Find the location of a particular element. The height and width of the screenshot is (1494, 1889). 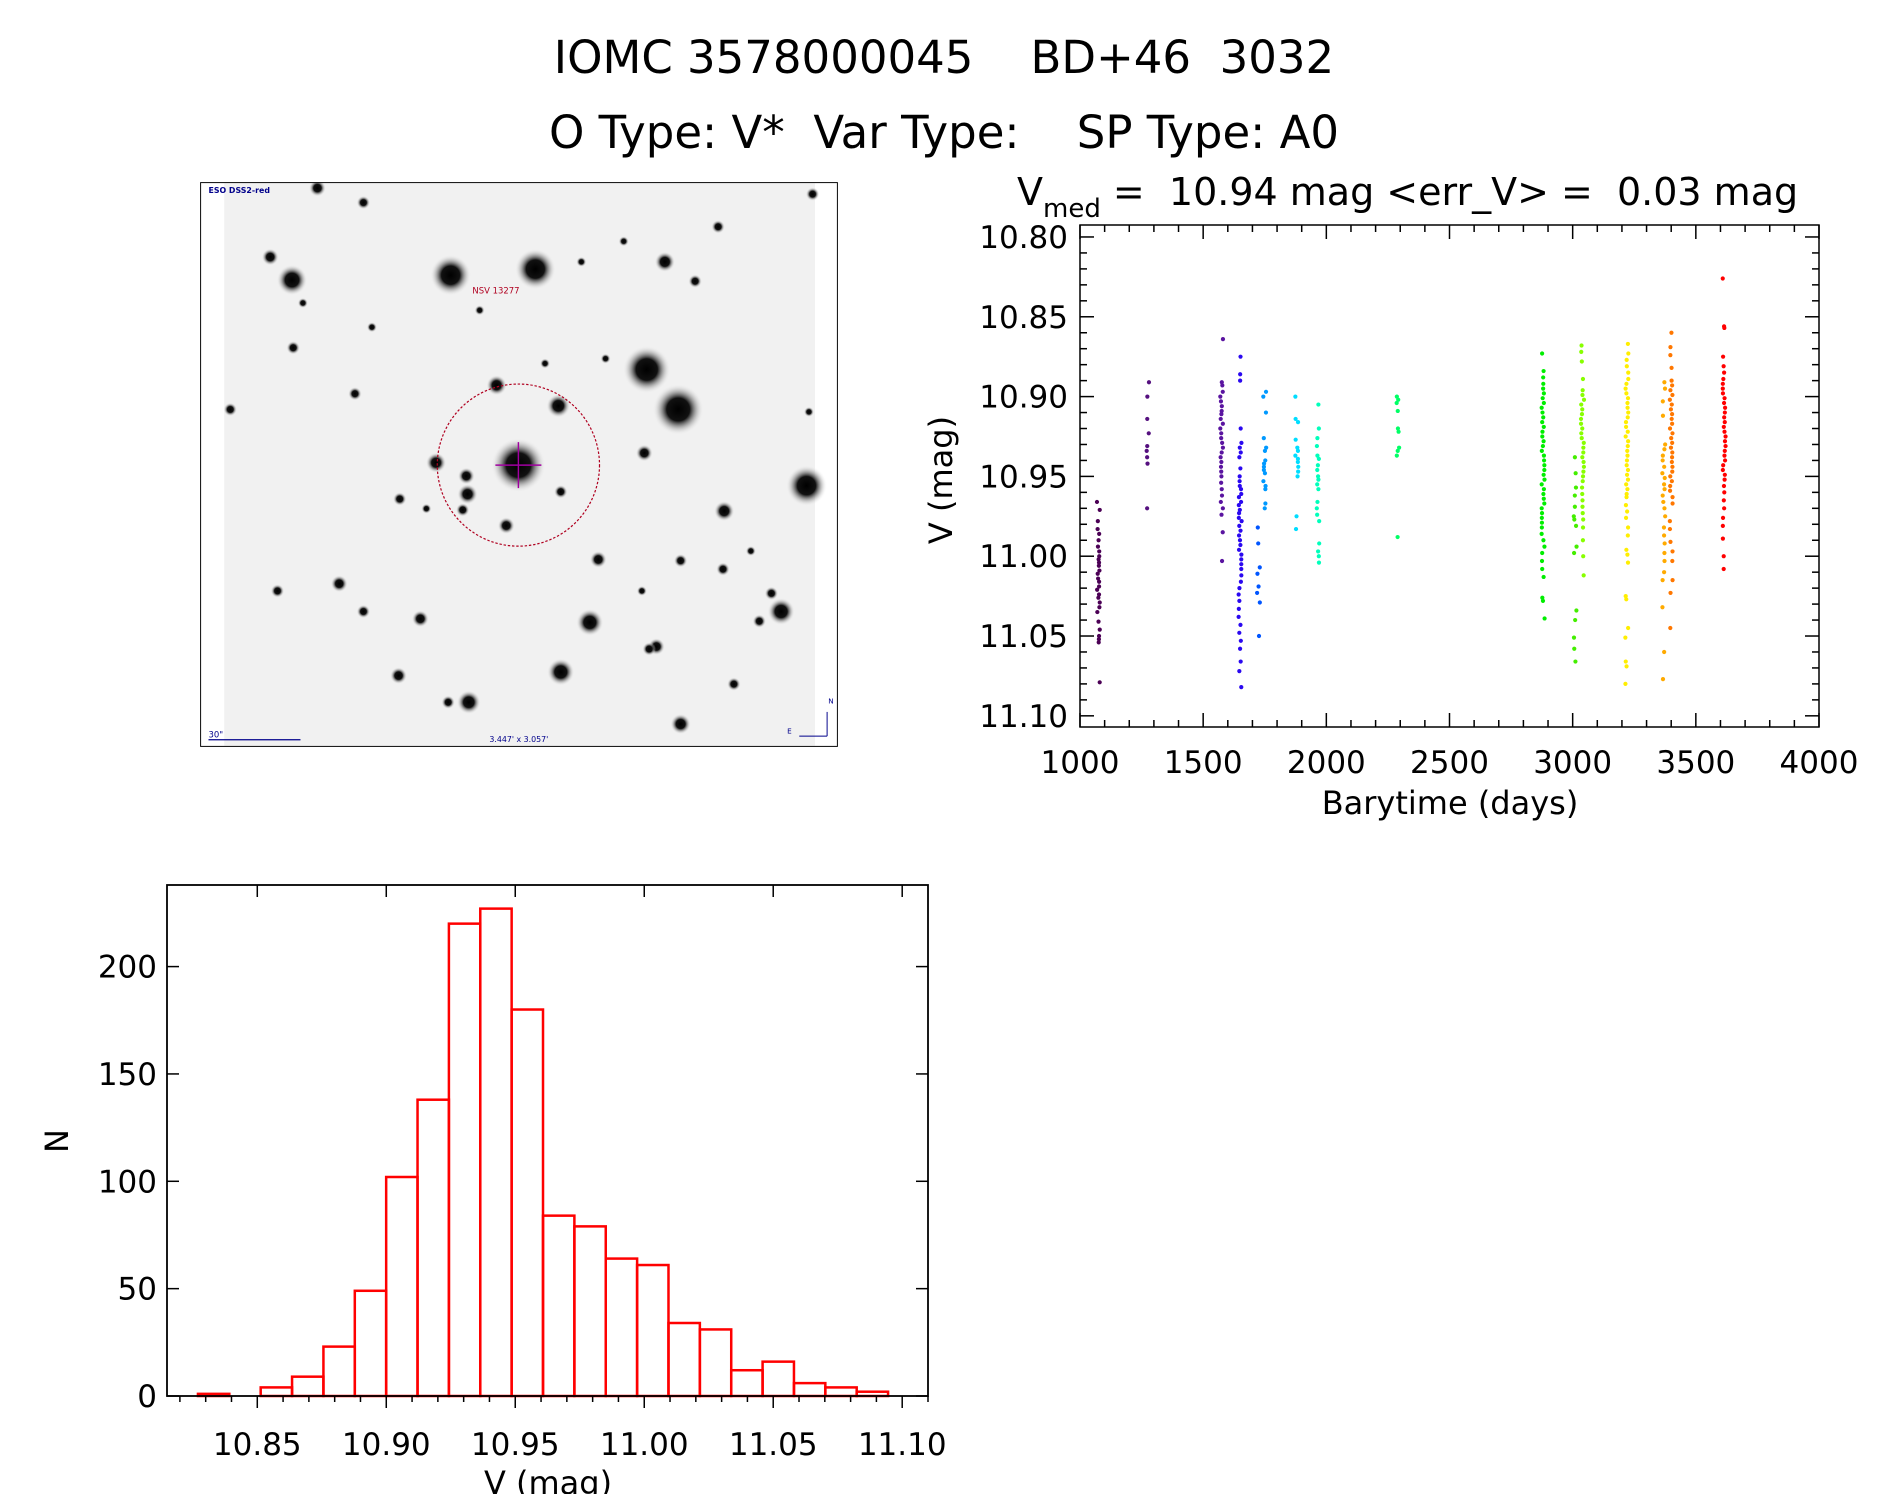

x-tick-label: 2500 is located at coordinates (1449, 763).